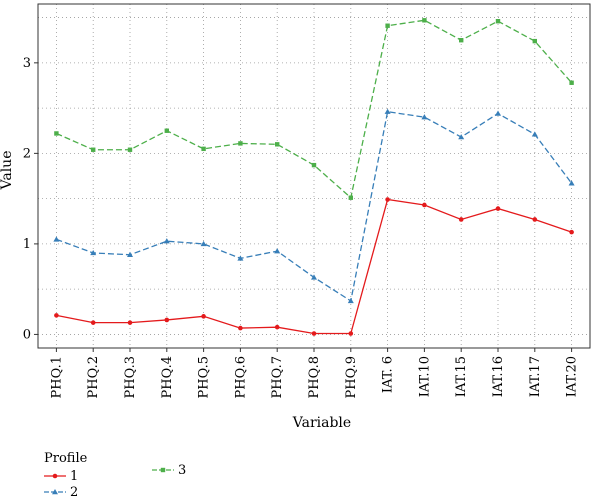  I want to click on x-axis-title: Variable, so click(321, 423).